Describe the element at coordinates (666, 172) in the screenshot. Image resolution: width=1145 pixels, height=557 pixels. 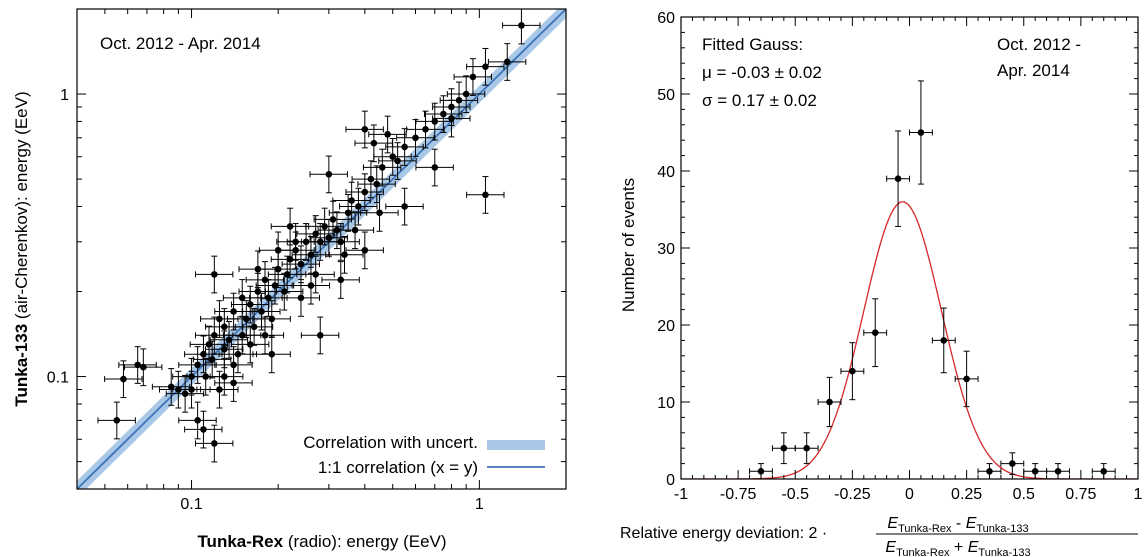
I see `y-tick-label: 40` at that location.